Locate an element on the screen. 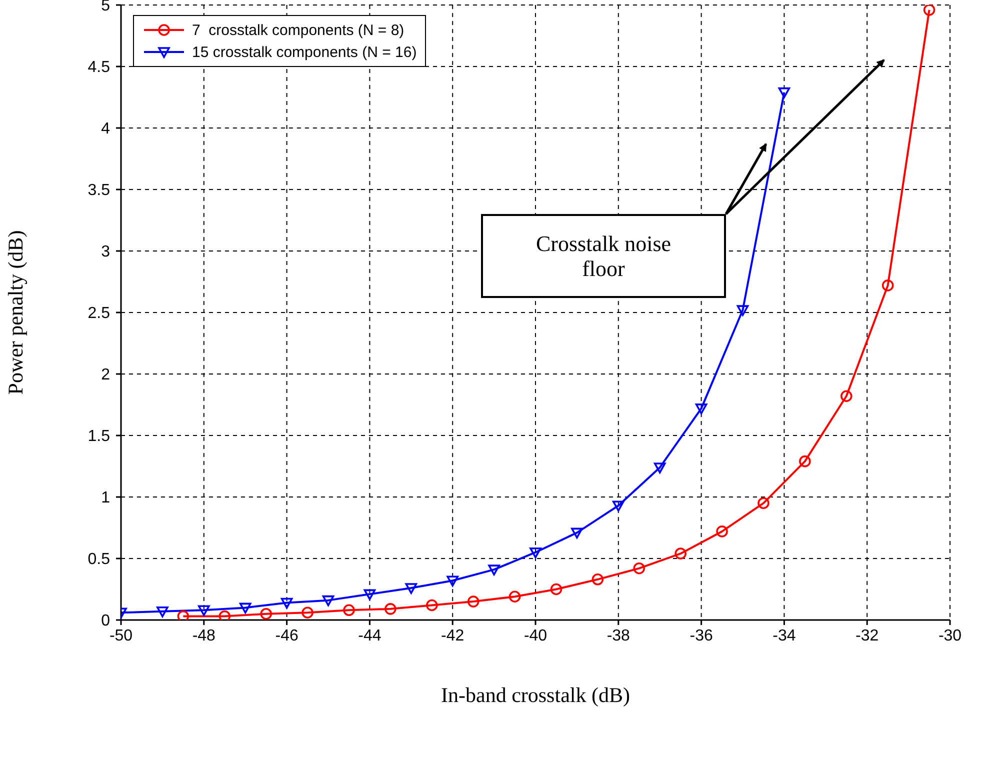  y-tick-label: 1 is located at coordinates (105, 498).